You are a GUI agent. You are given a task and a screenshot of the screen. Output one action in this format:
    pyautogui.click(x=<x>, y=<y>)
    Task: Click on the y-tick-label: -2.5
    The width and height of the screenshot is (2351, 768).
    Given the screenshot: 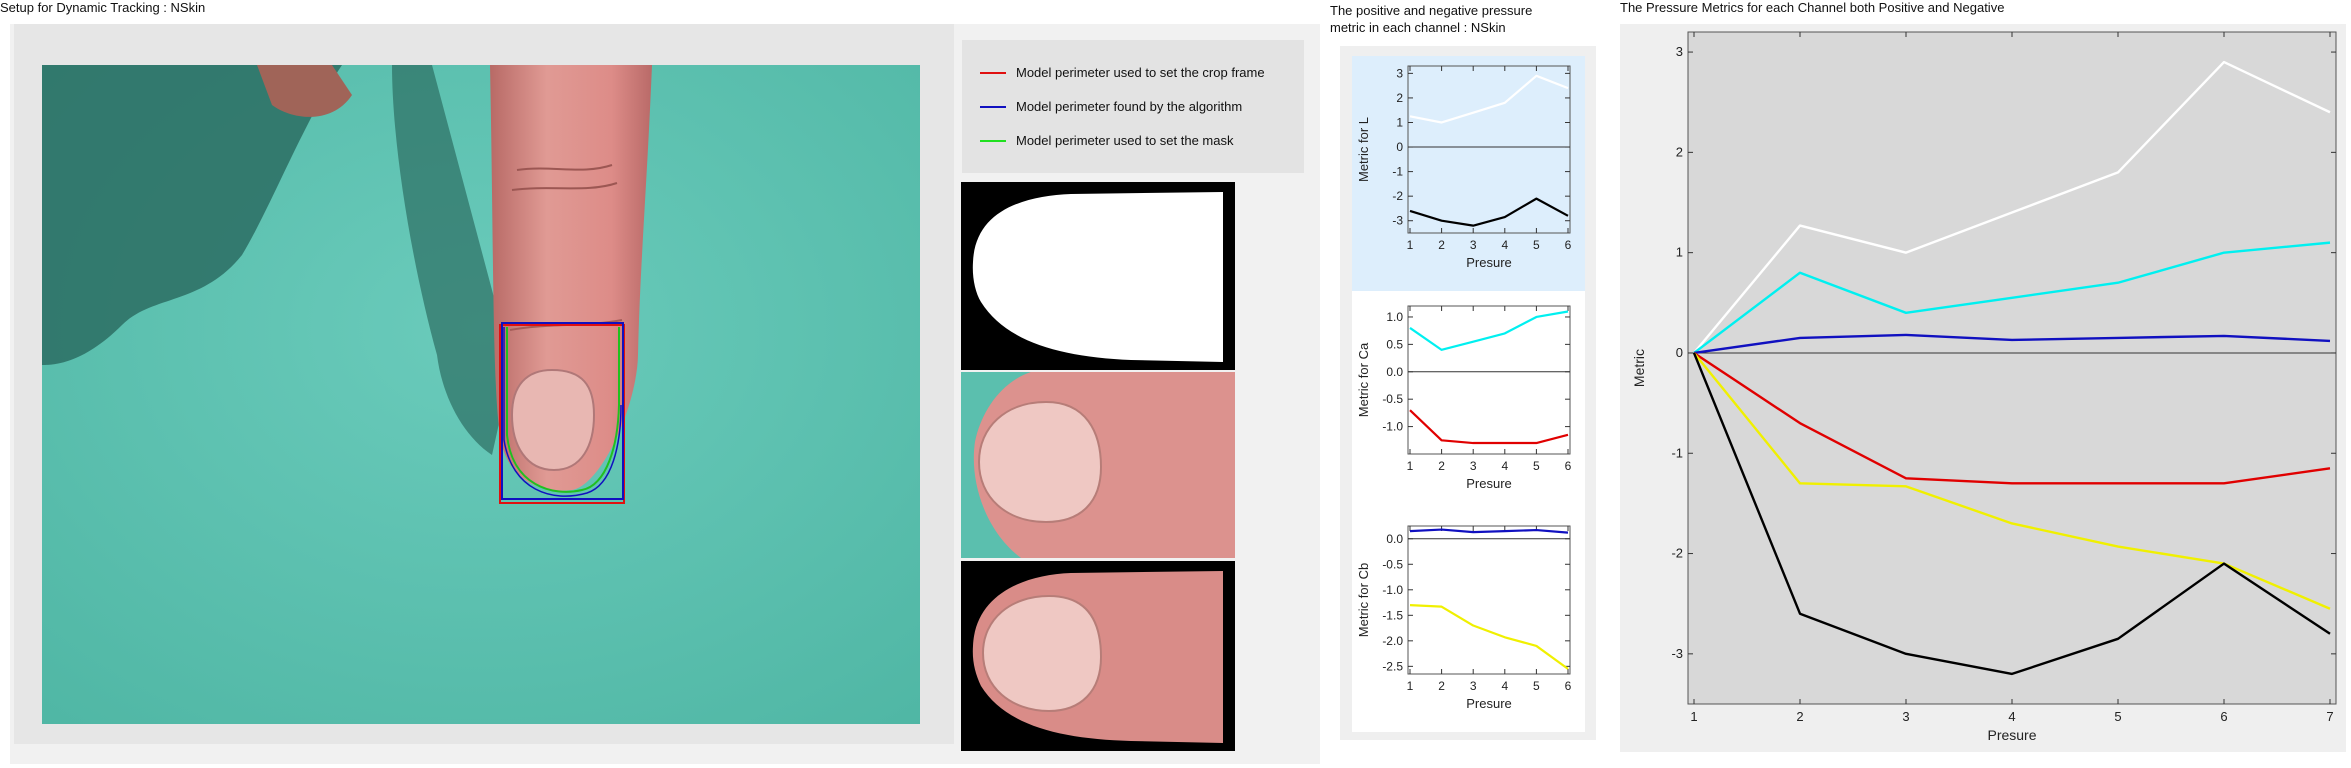 What is the action you would take?
    pyautogui.click(x=1392, y=666)
    